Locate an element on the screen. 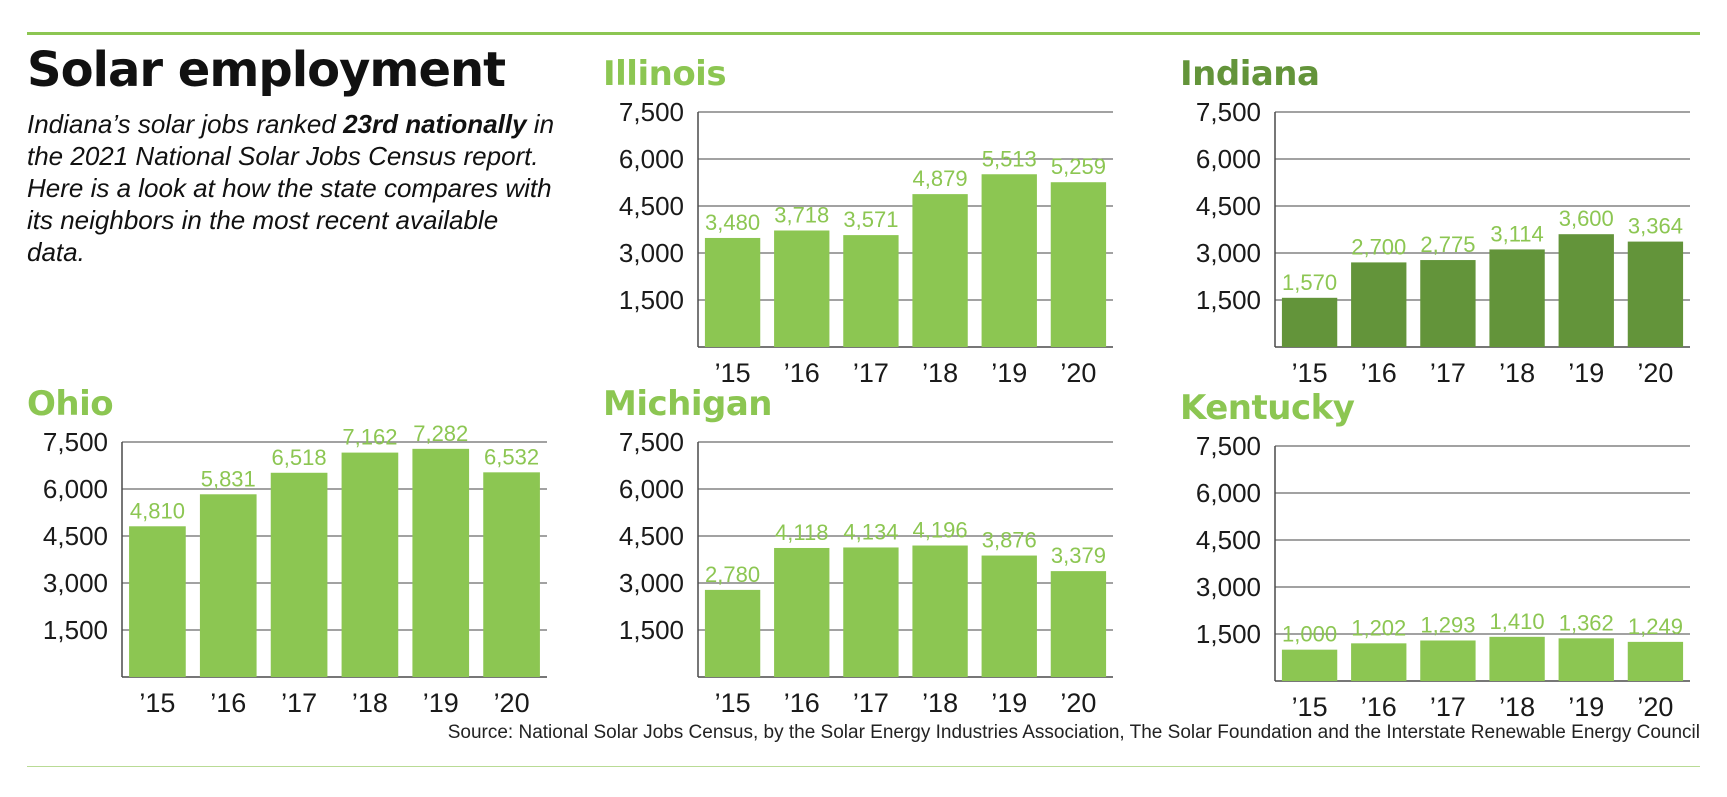  data-label: 5,513 is located at coordinates (1009, 158).